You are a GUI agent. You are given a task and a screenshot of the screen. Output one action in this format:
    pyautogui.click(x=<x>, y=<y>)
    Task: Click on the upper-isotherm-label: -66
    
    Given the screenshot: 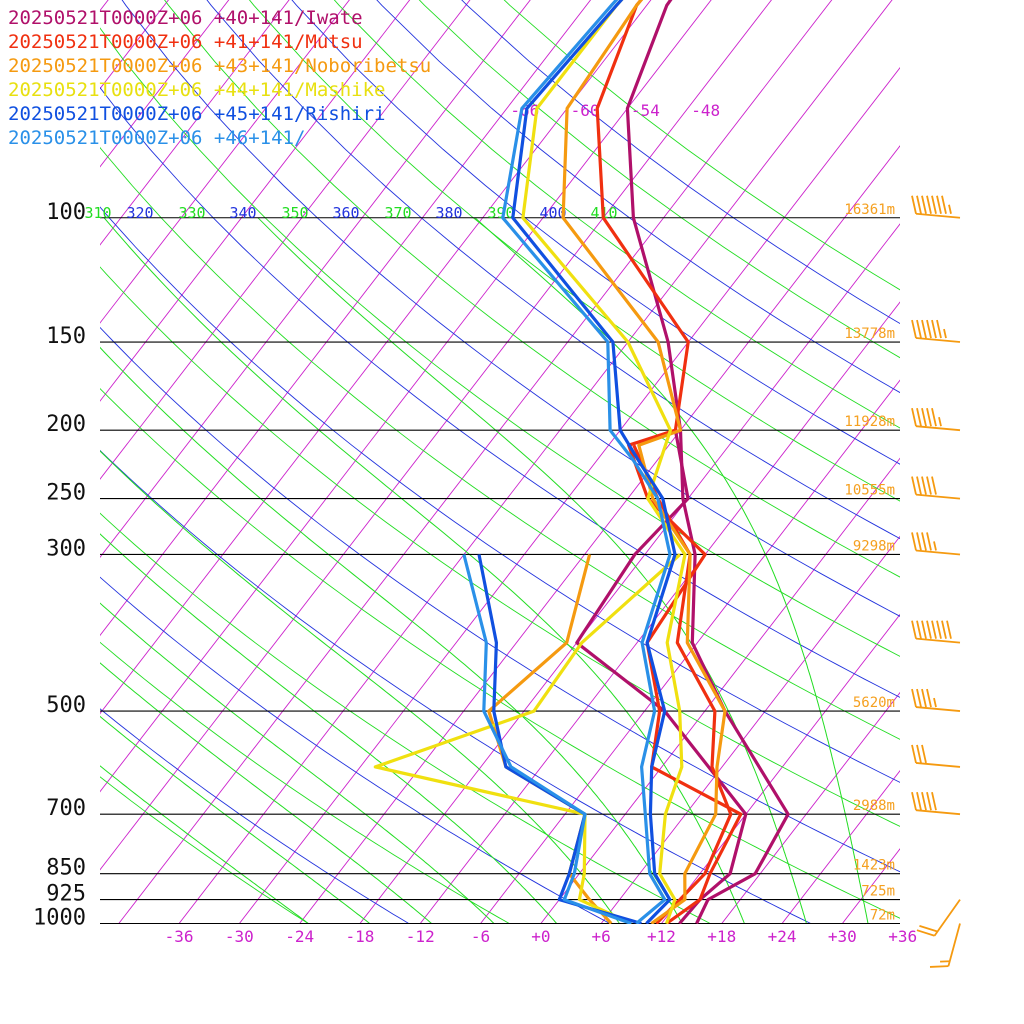 What is the action you would take?
    pyautogui.click(x=524, y=110)
    